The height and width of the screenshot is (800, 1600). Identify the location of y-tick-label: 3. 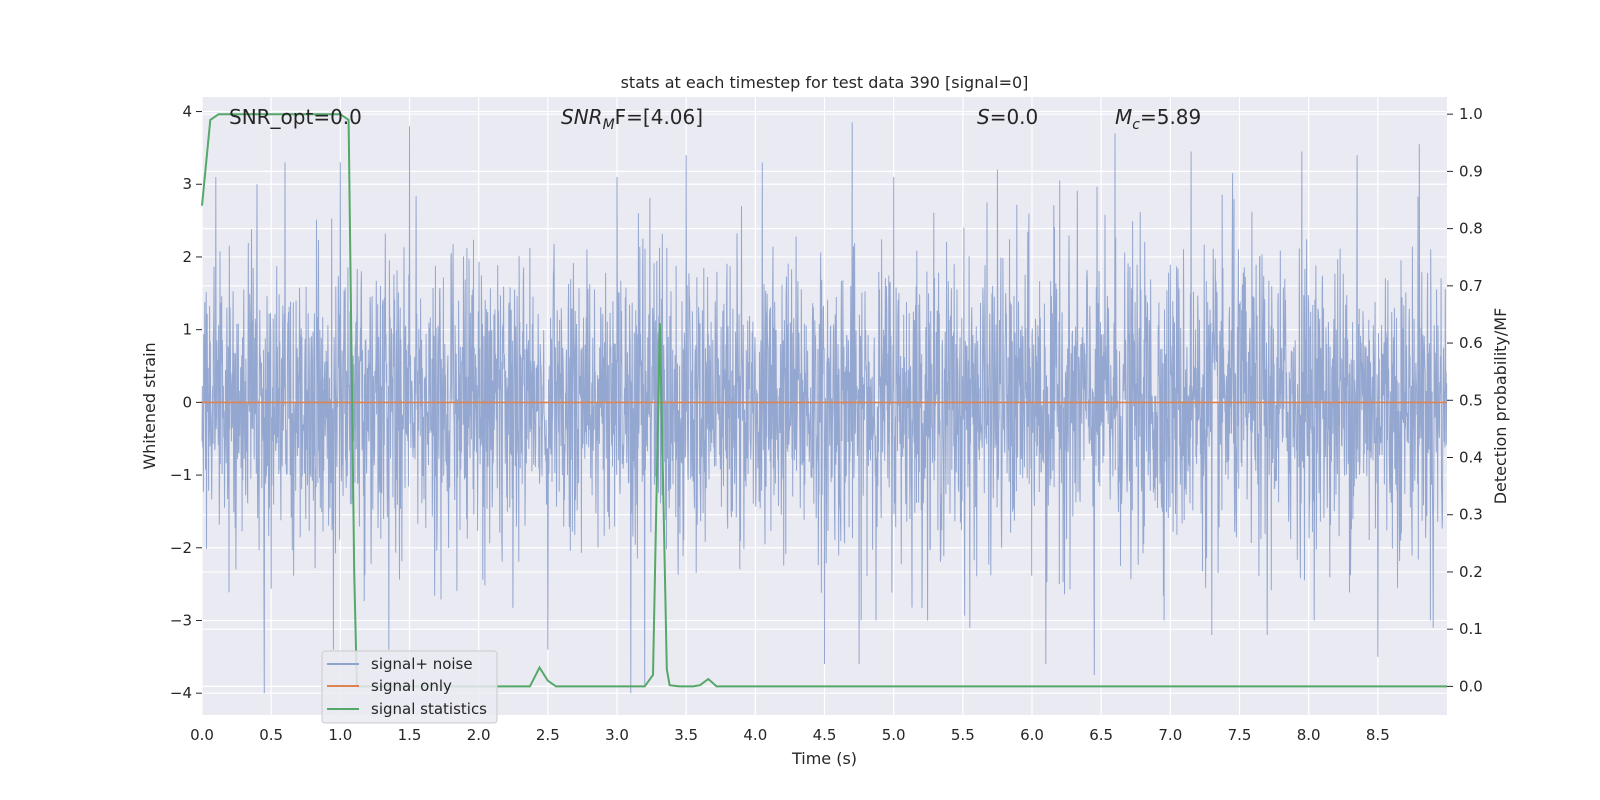
(187, 184).